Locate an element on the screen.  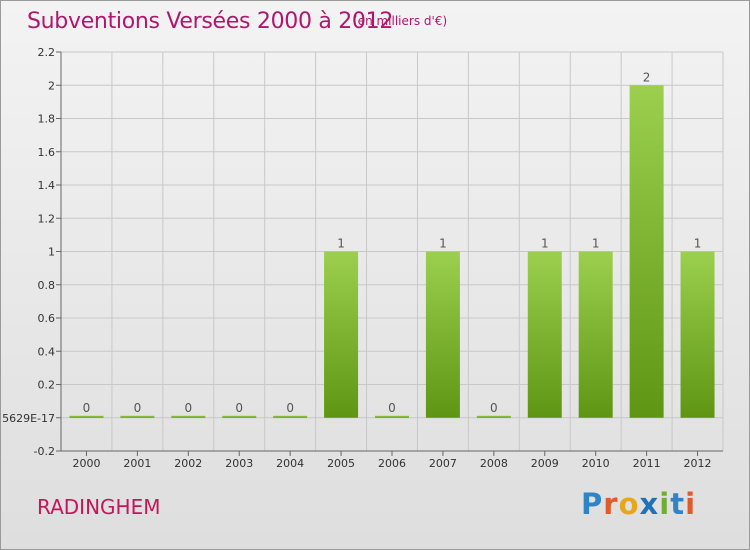
x-tick-label-2007: 2007 is located at coordinates (443, 463).